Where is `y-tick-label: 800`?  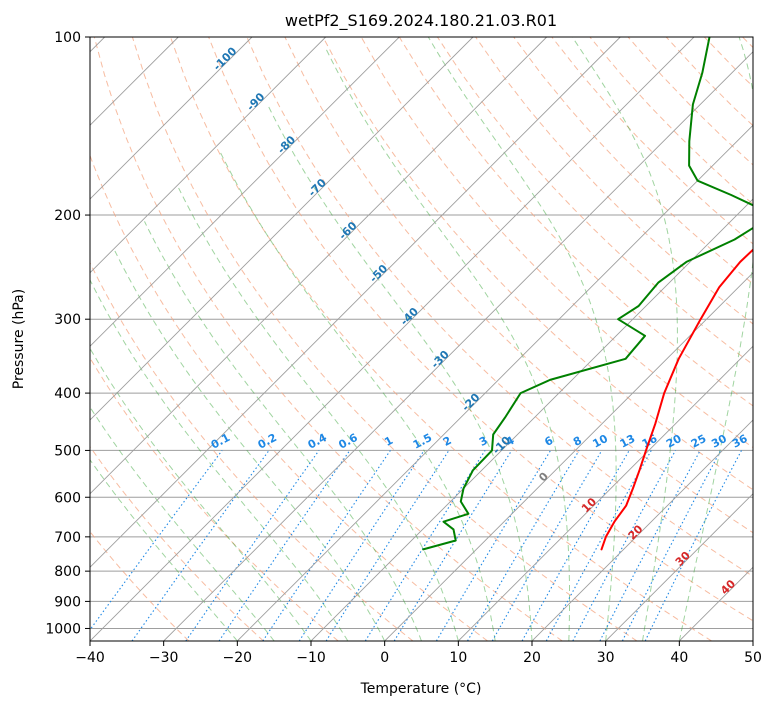 y-tick-label: 800 is located at coordinates (67, 572).